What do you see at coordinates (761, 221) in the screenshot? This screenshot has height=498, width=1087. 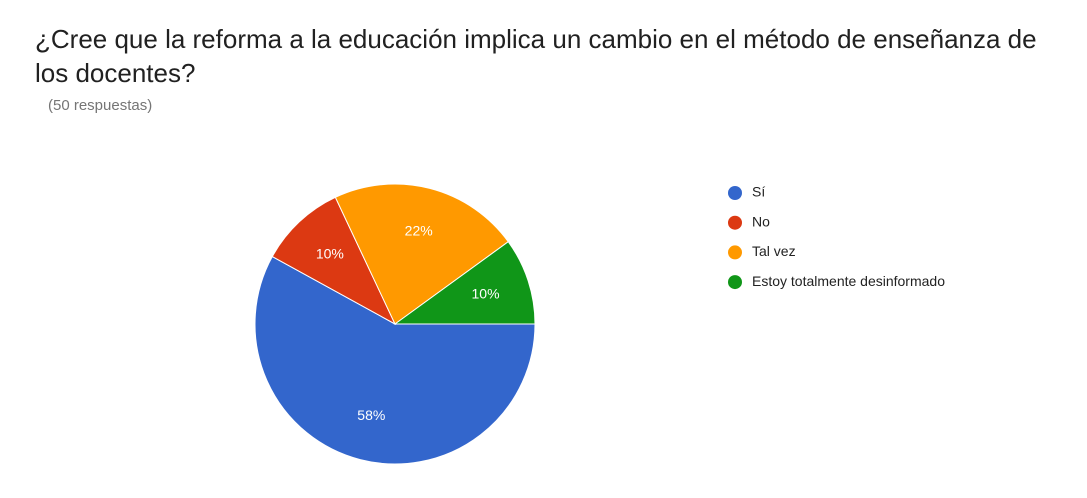 I see `legend-label: No` at bounding box center [761, 221].